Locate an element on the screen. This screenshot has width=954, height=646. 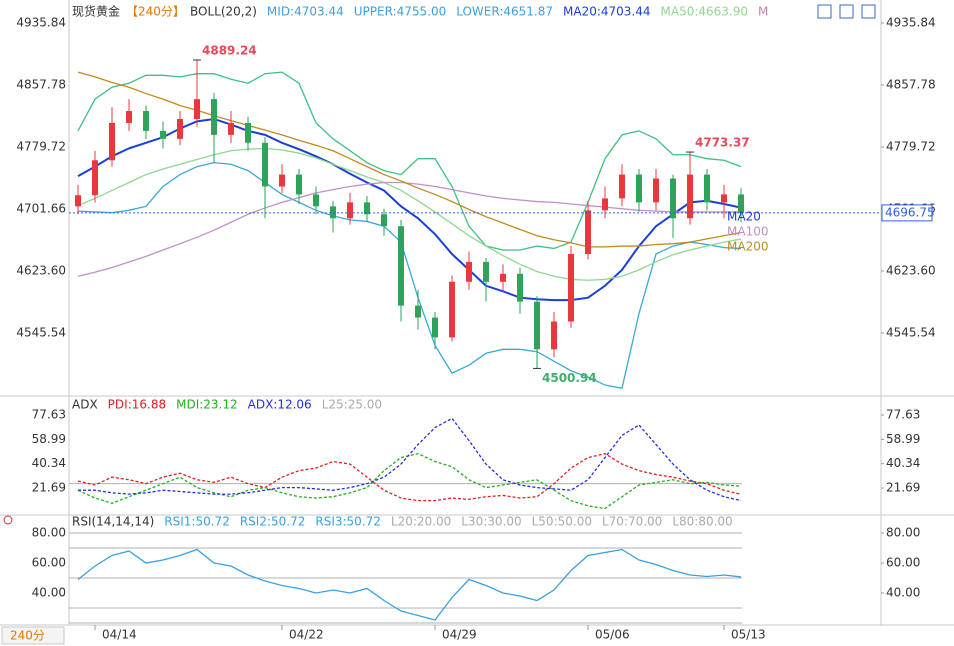
legend-item: RSI2:50.72 is located at coordinates (273, 522).